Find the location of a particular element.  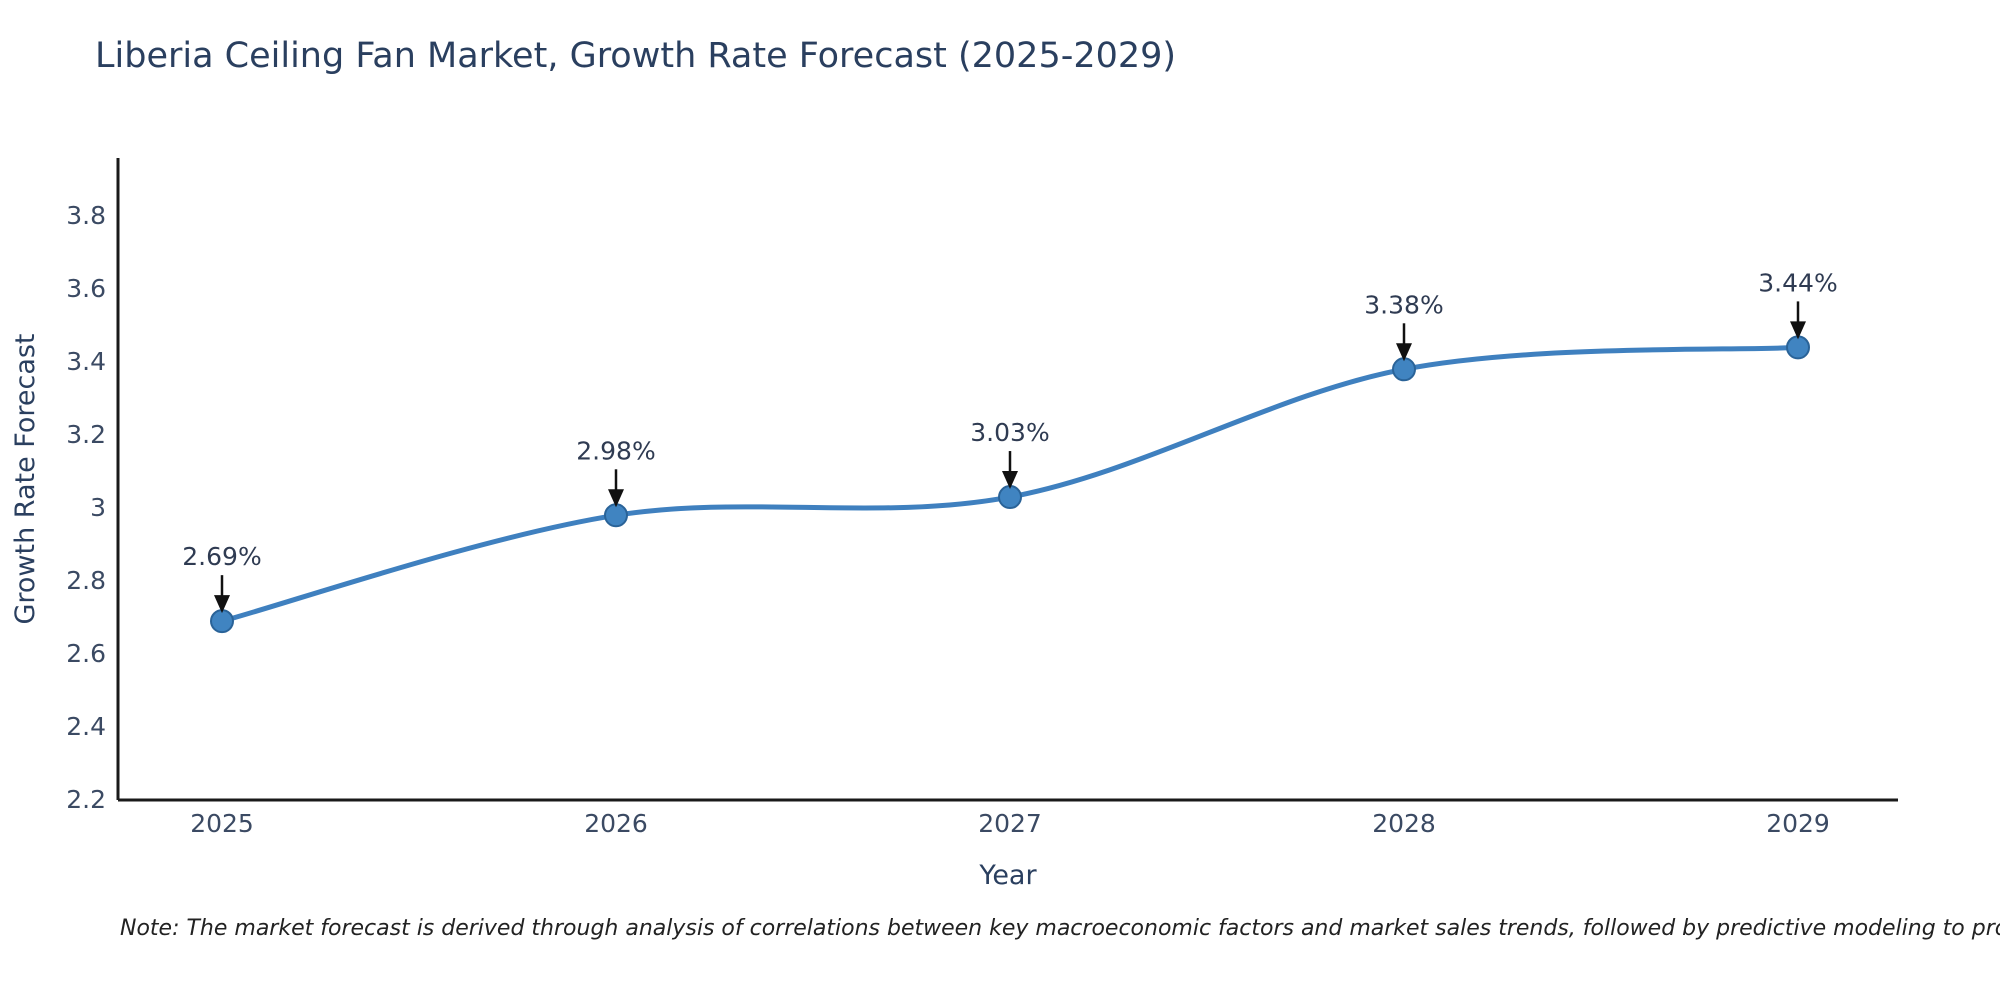

annotation-label: 2.69% is located at coordinates (221, 556).